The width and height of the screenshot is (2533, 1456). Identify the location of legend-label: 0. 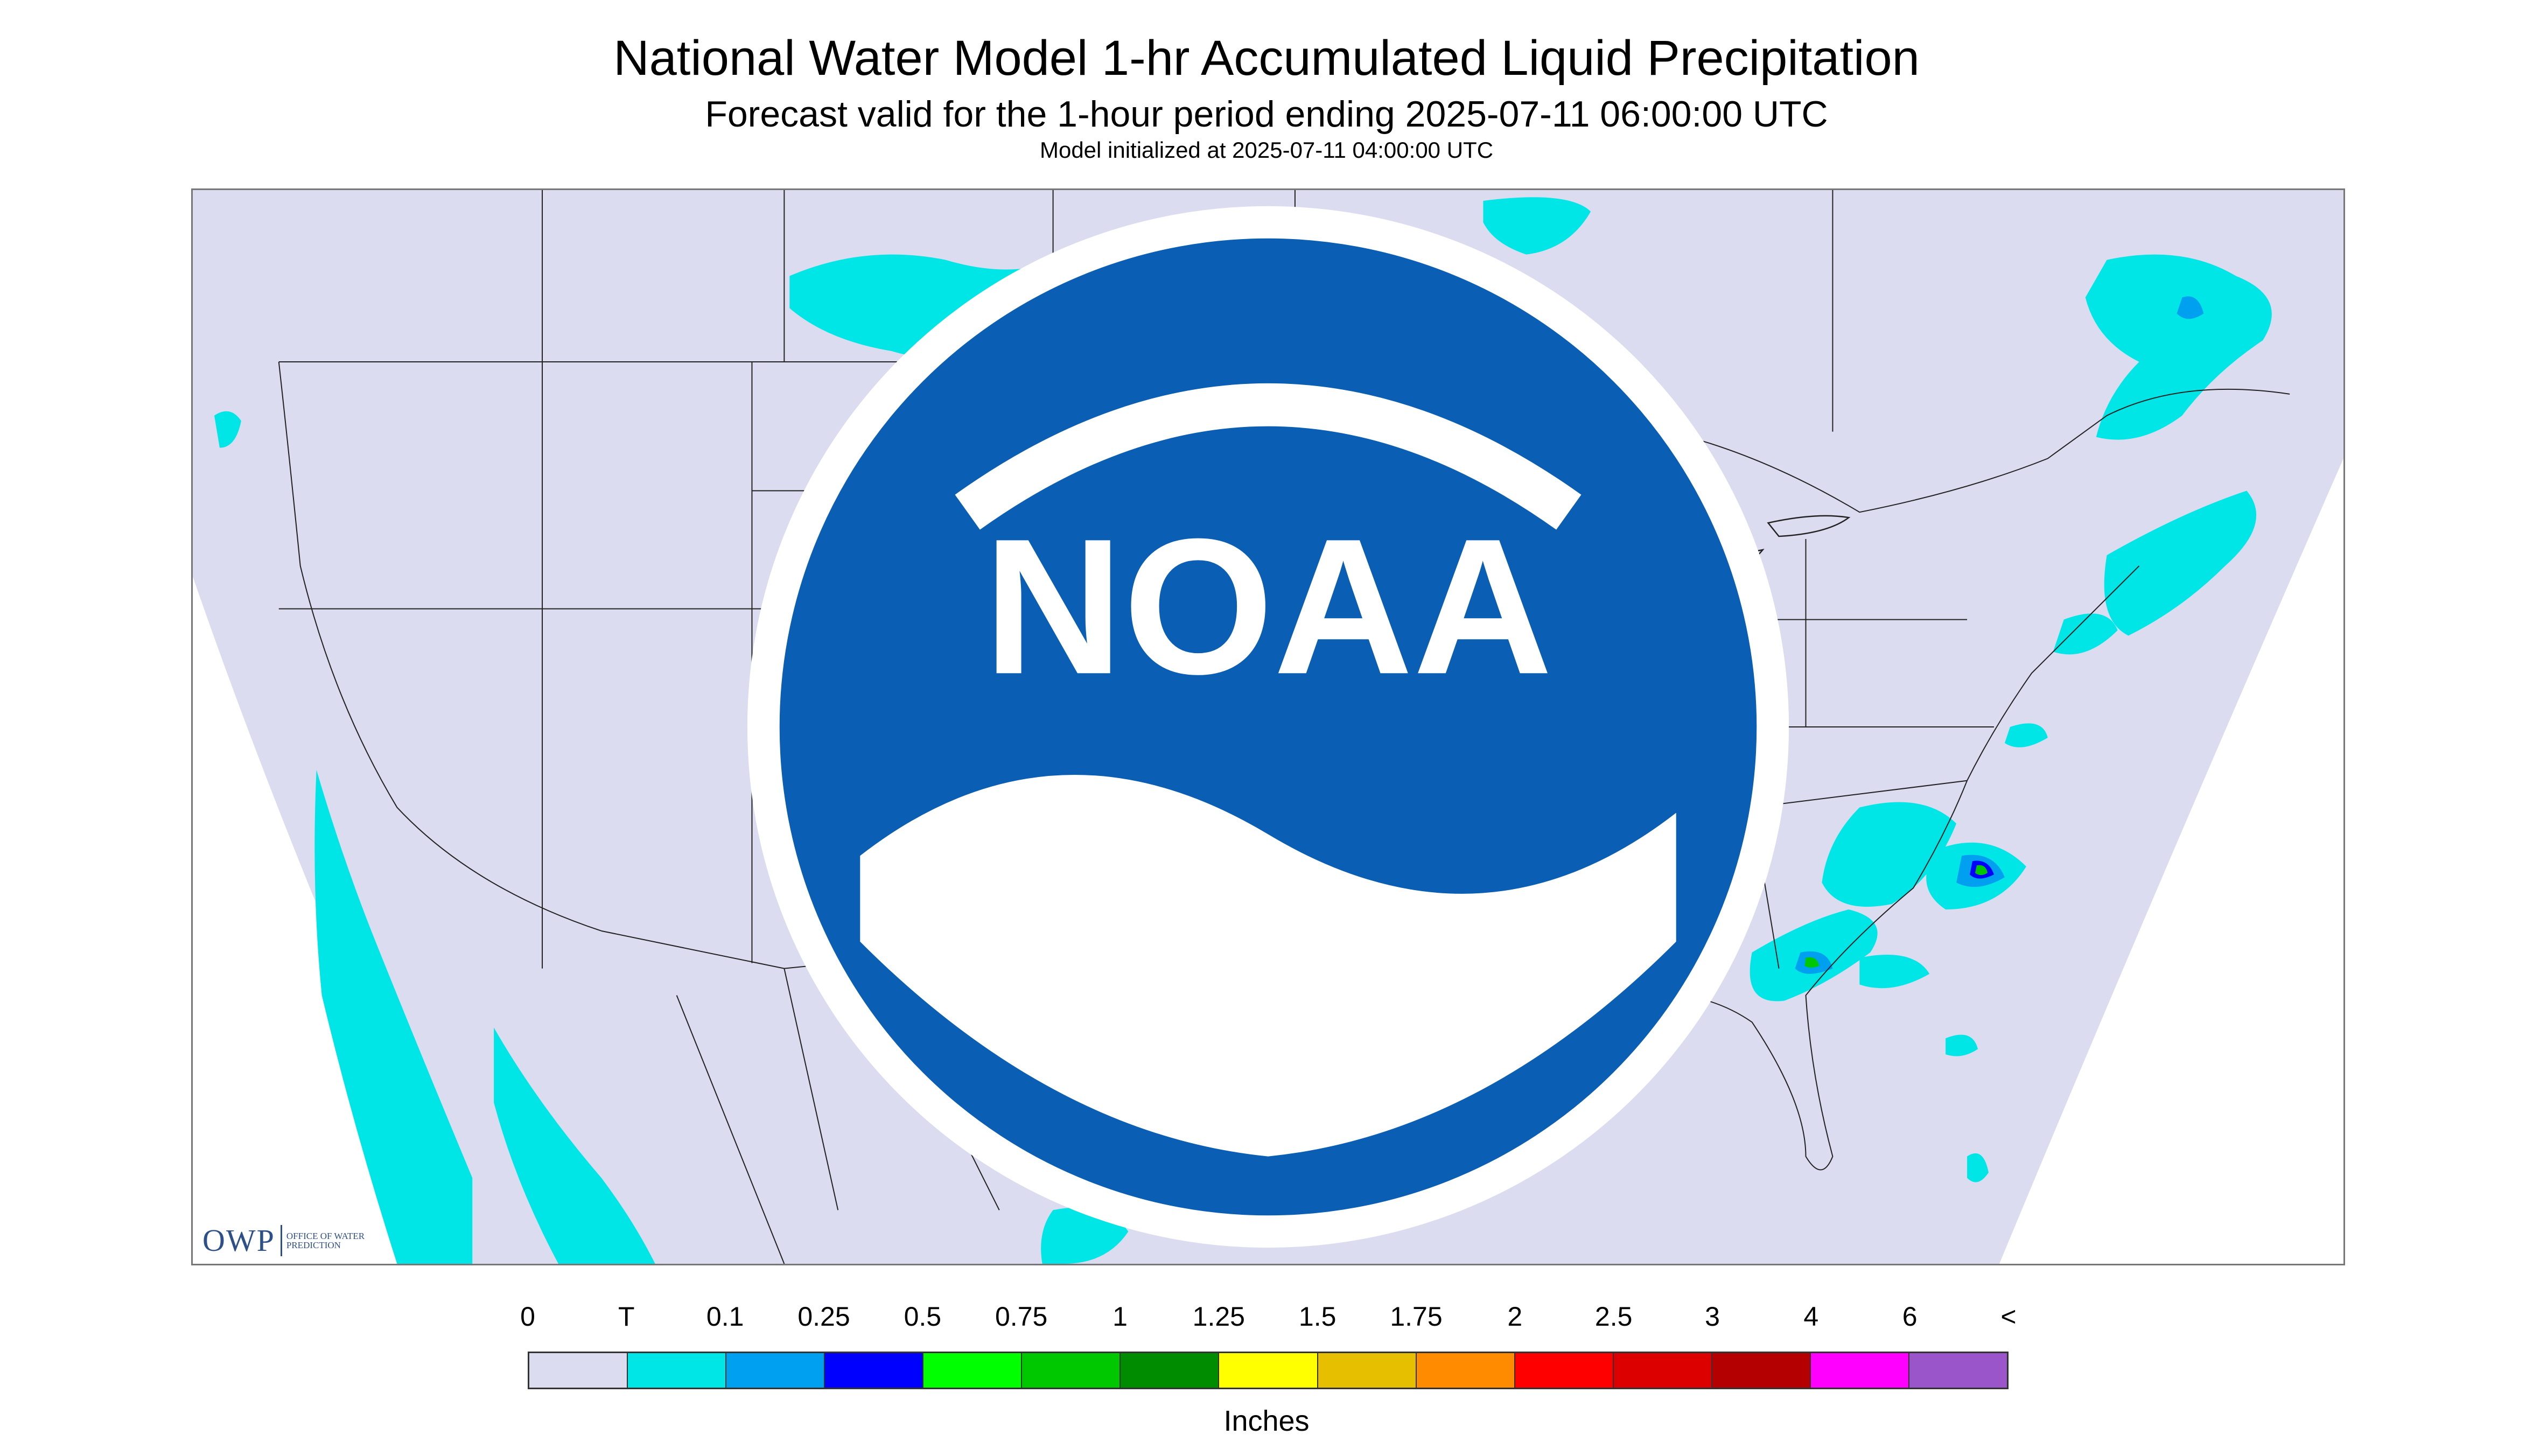
(527, 1316).